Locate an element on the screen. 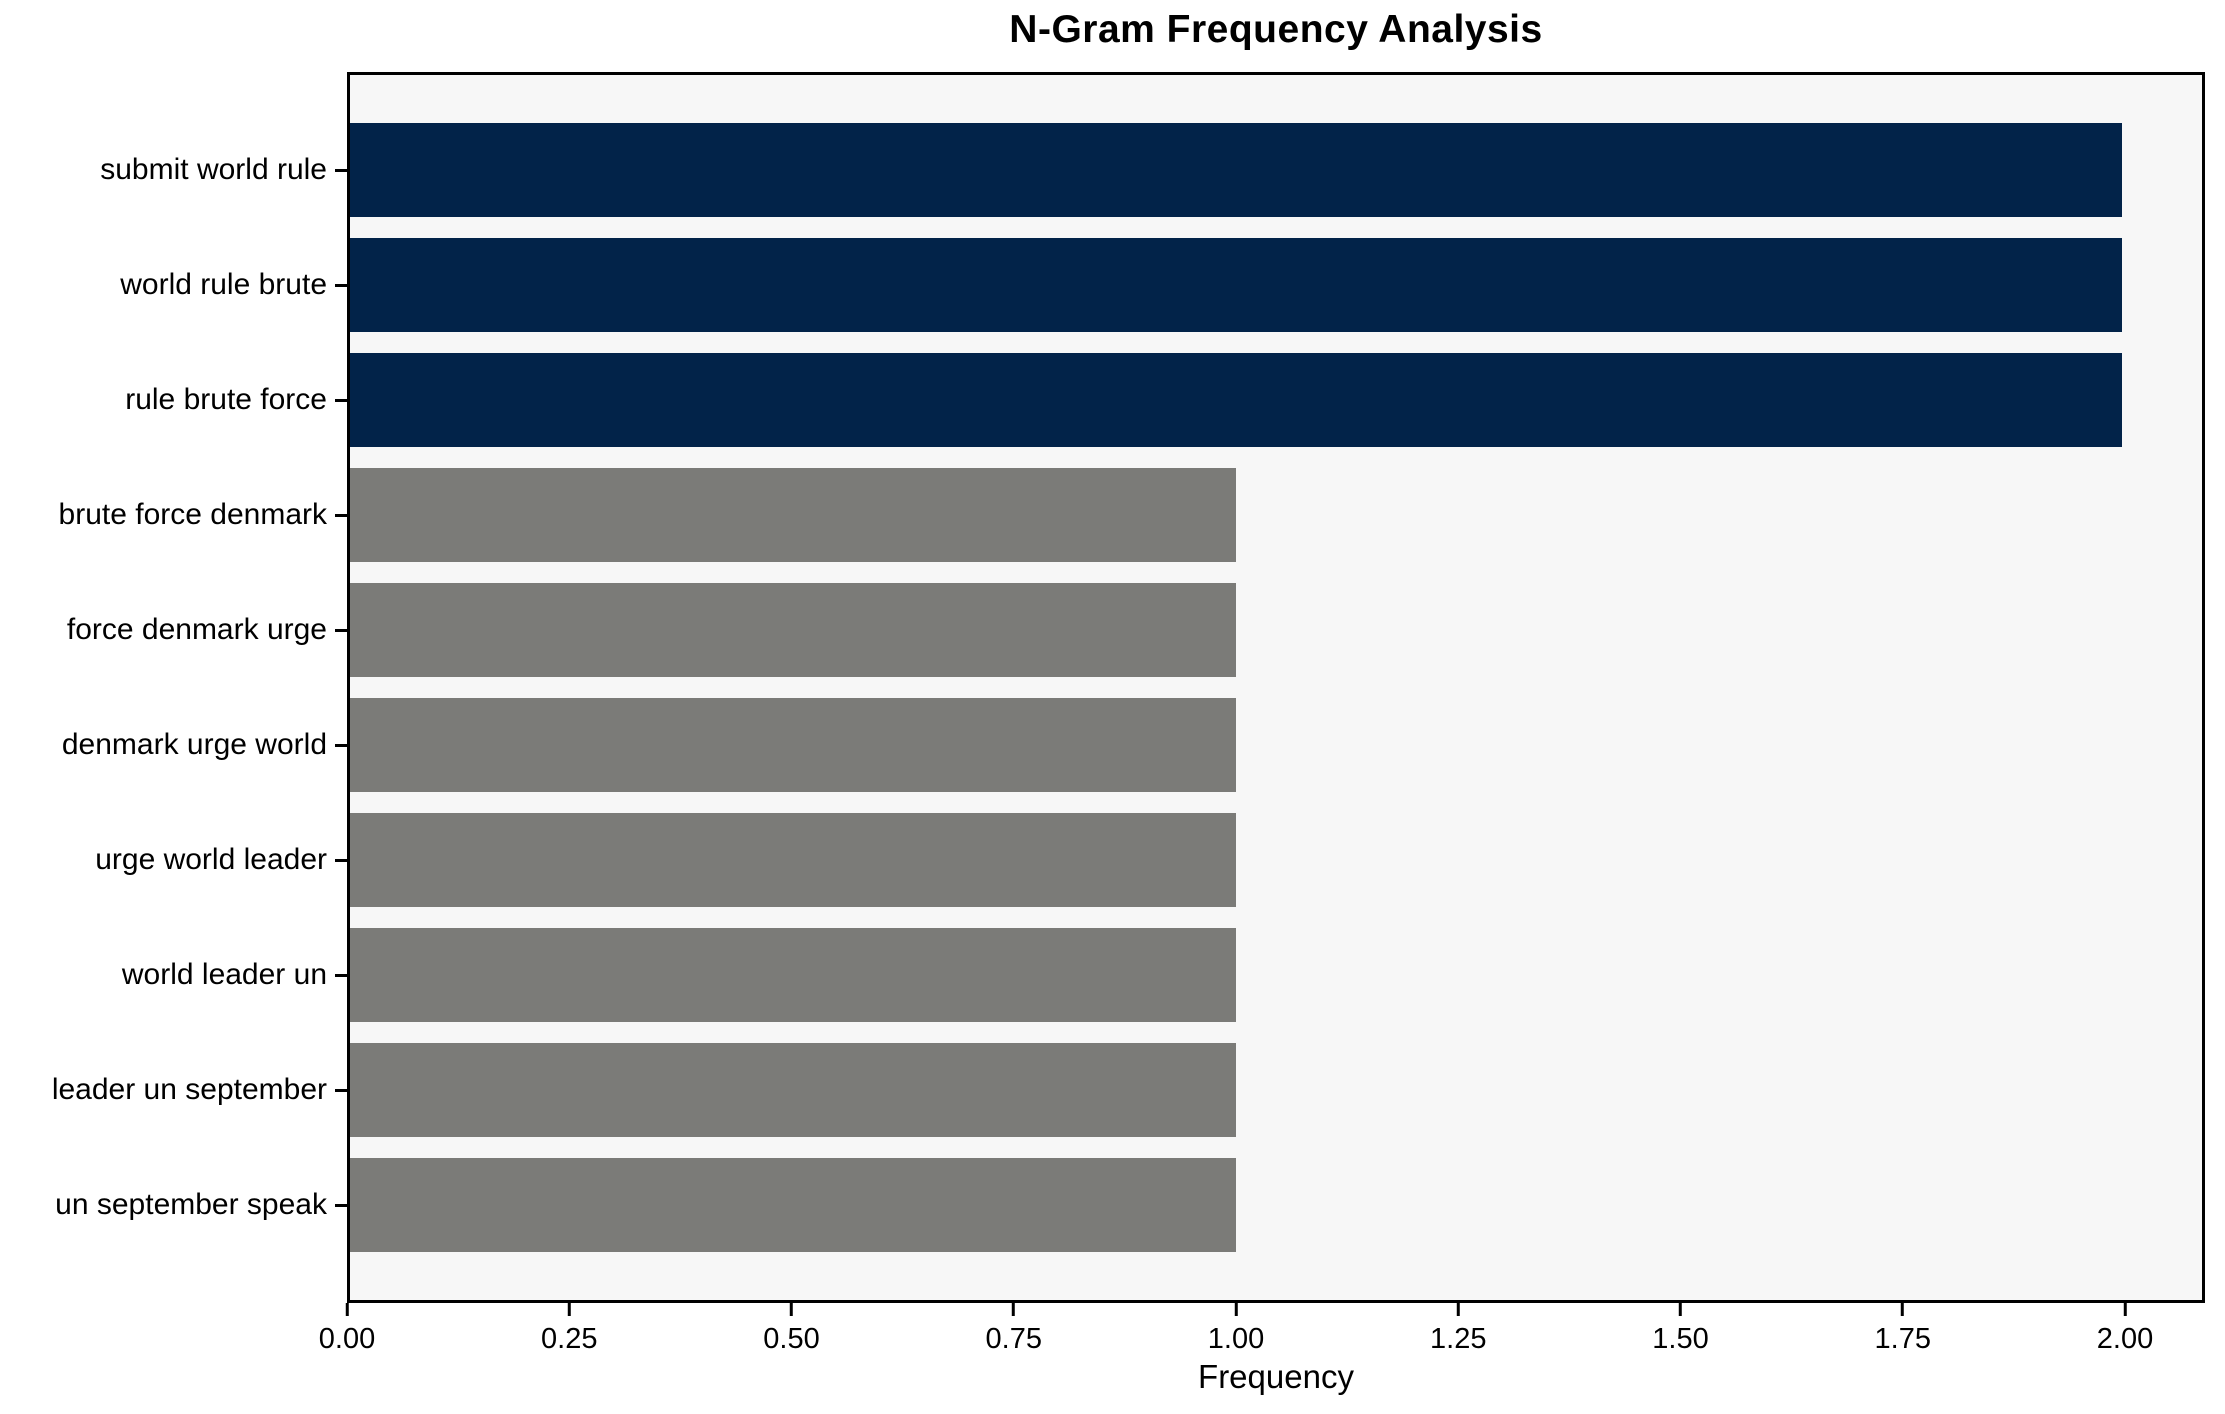 The width and height of the screenshot is (2225, 1414). x-tick-label: 1.25 is located at coordinates (1458, 1339).